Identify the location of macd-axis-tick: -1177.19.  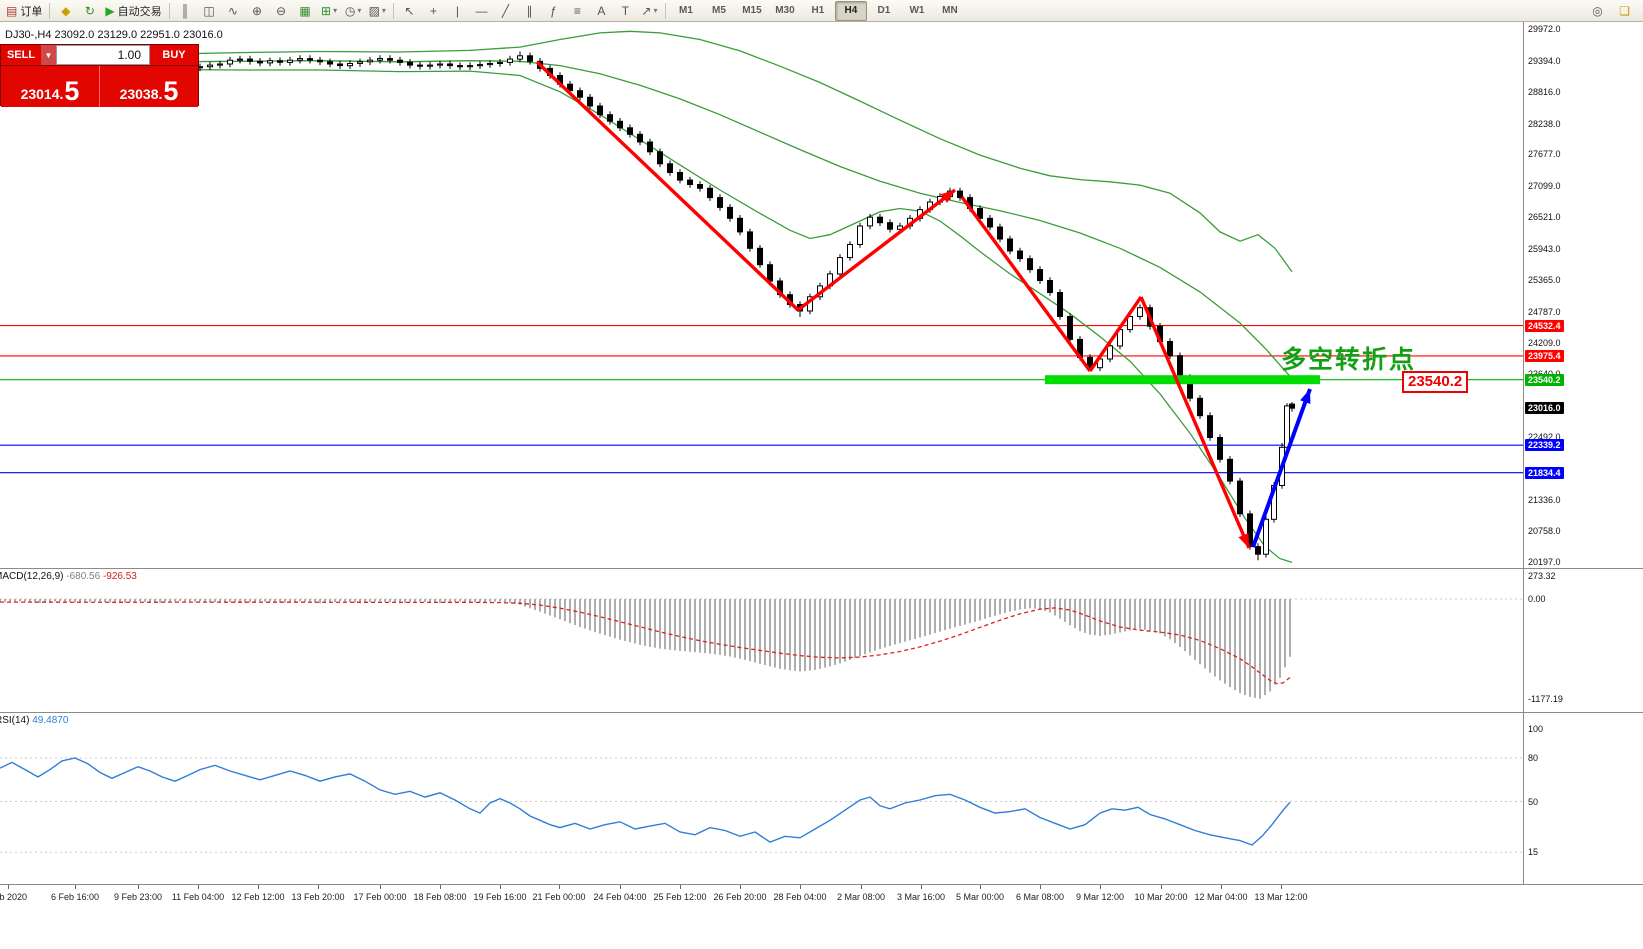
(1545, 699).